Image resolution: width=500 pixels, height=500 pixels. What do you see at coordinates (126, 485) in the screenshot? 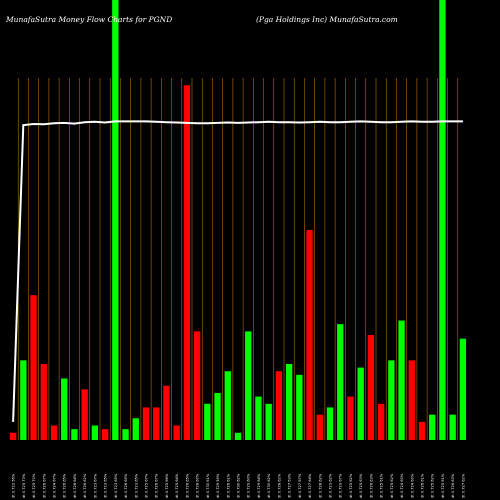
I see `x-tick-label: dt 0.728 65%` at bounding box center [126, 485].